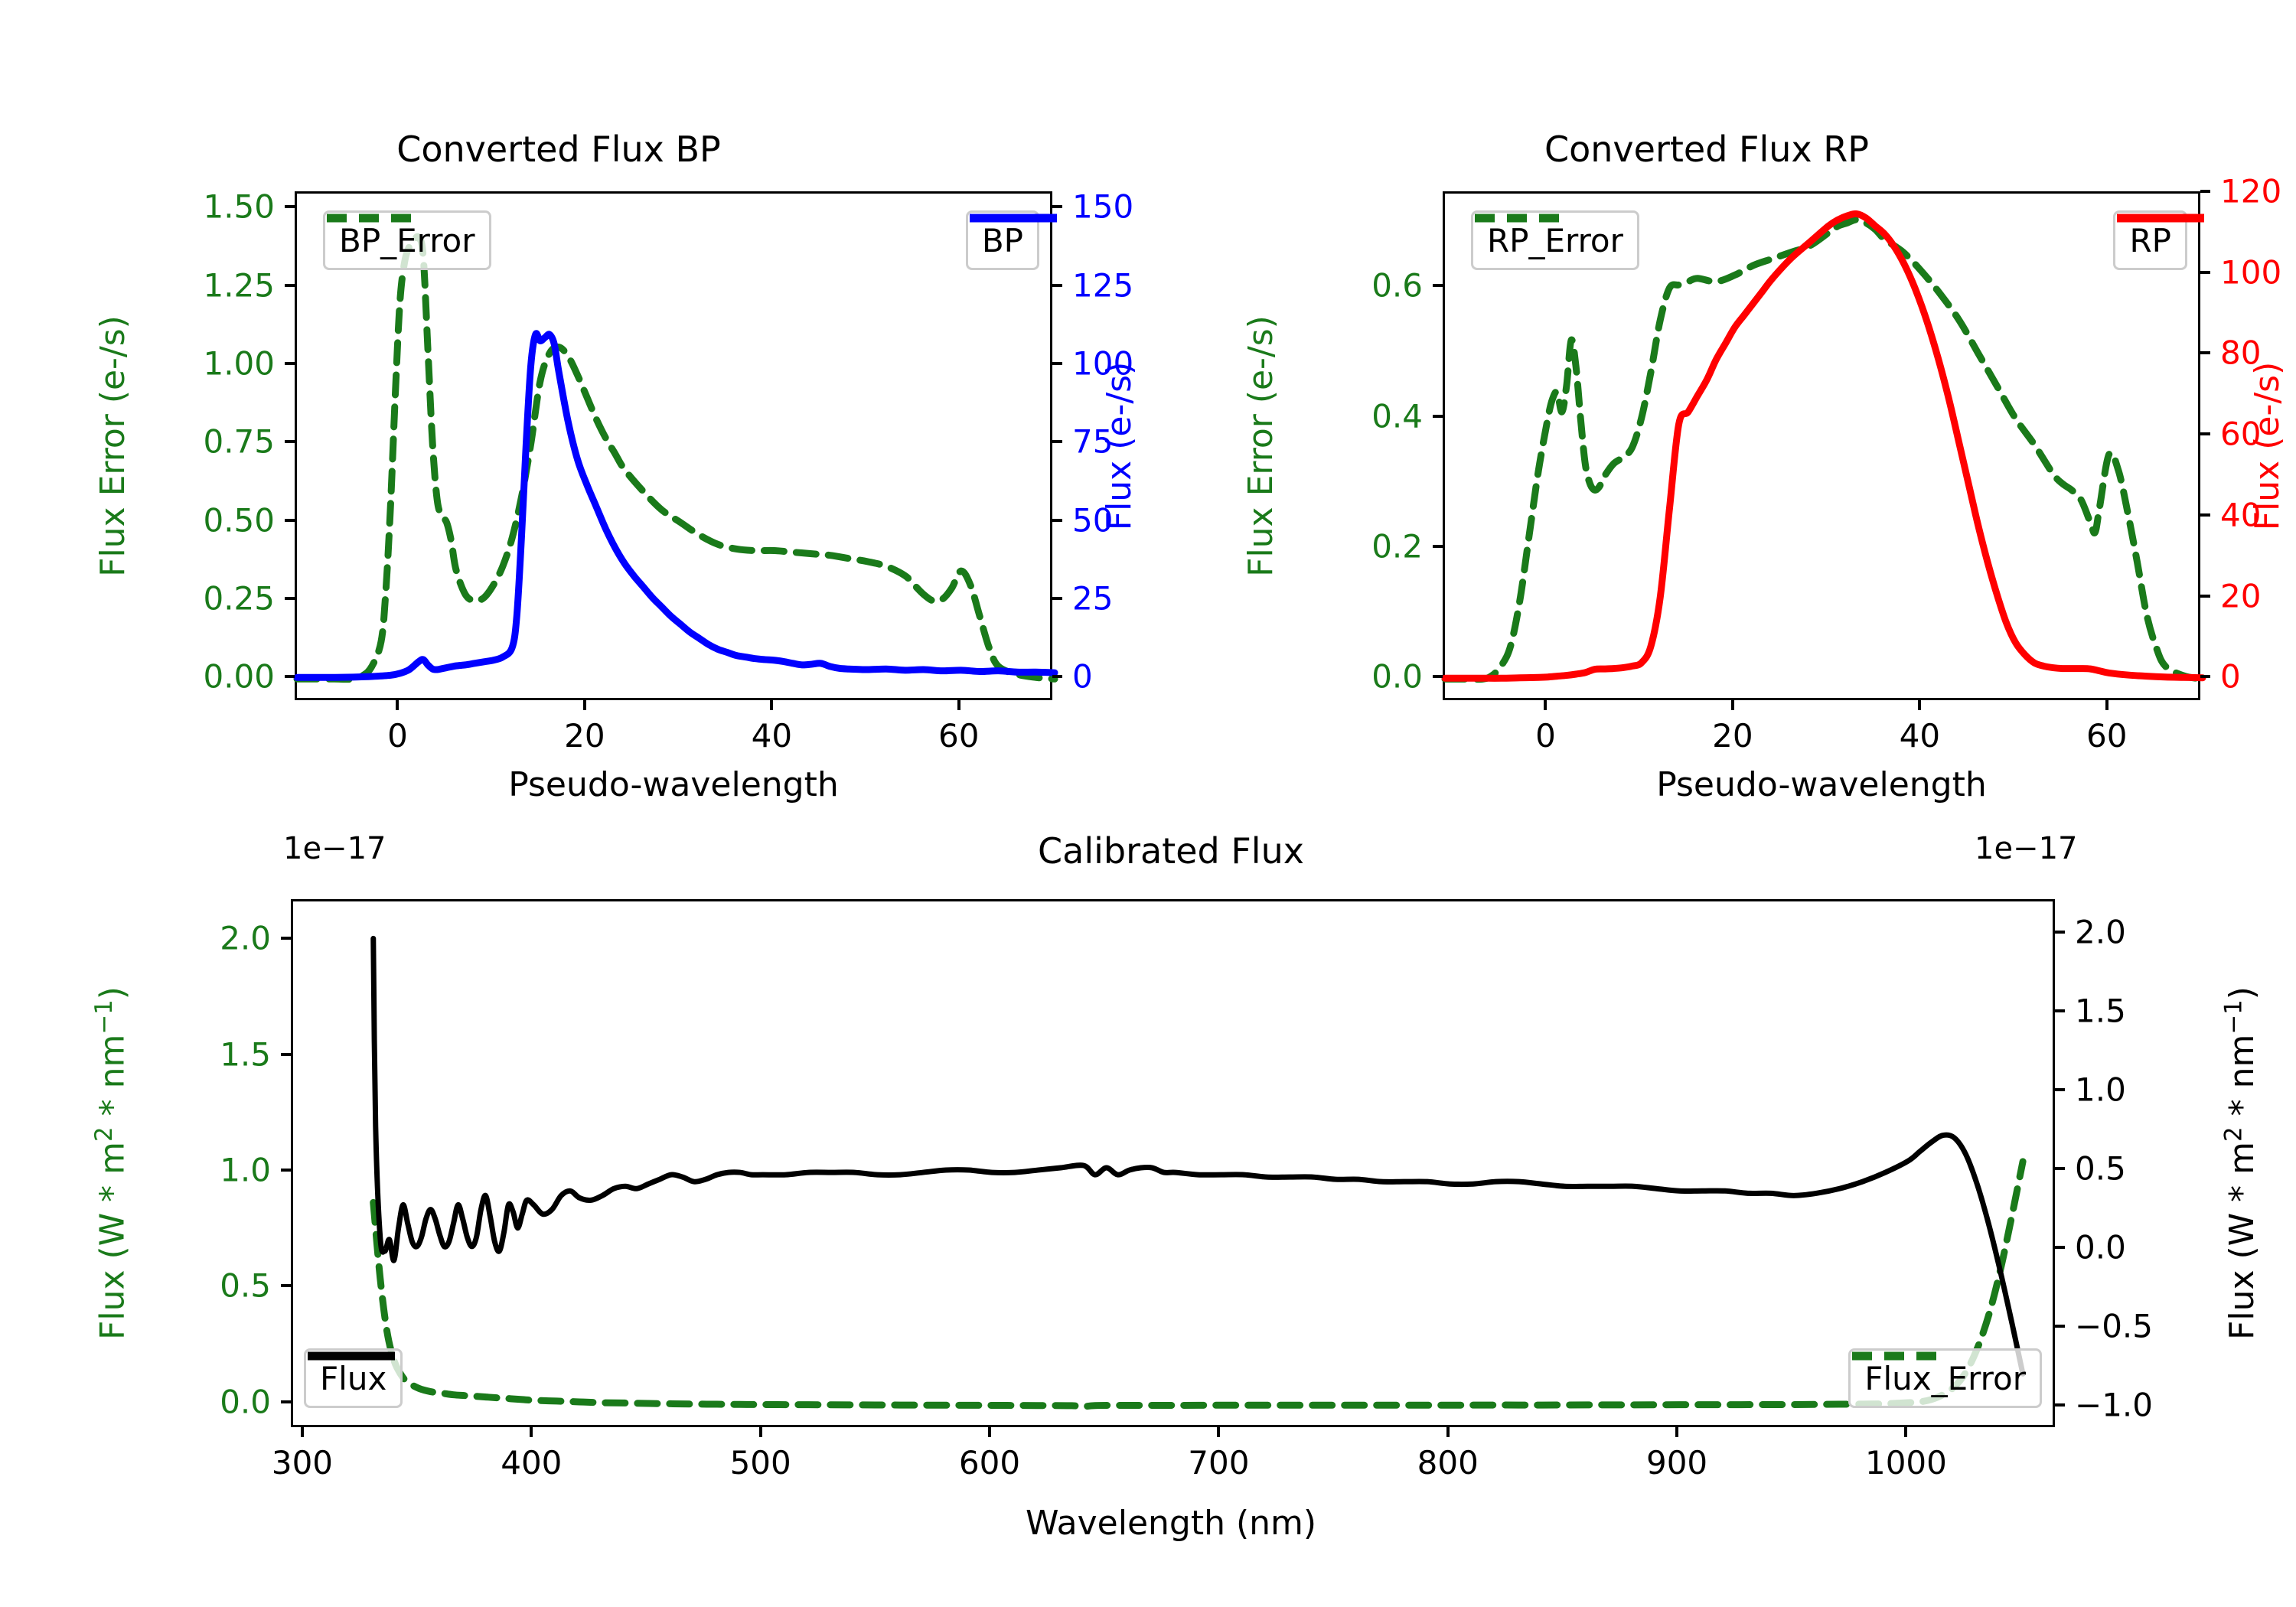 Image resolution: width=2296 pixels, height=1607 pixels. I want to click on rp-right-tick-group-label: 80, so click(2241, 353).